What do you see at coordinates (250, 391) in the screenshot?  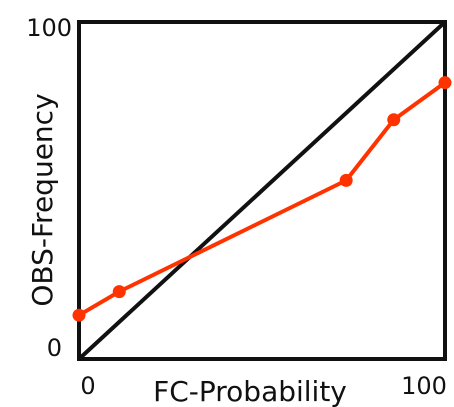 I see `x-axis-label: FC-Probability` at bounding box center [250, 391].